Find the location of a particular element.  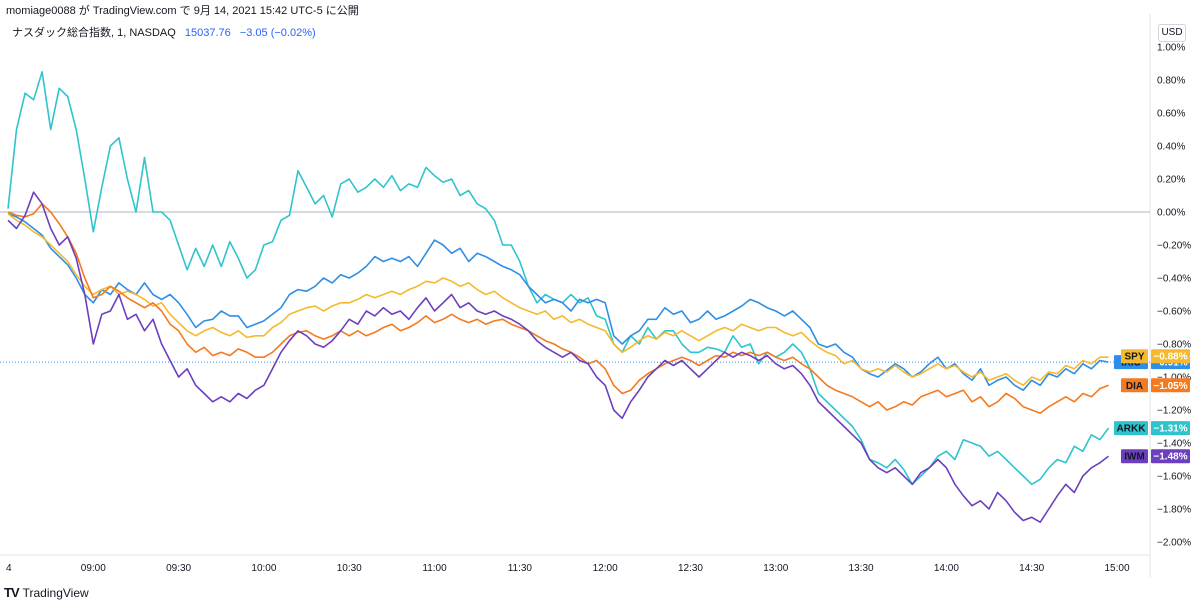

y-tick-label: −0.60% is located at coordinates (1174, 312).